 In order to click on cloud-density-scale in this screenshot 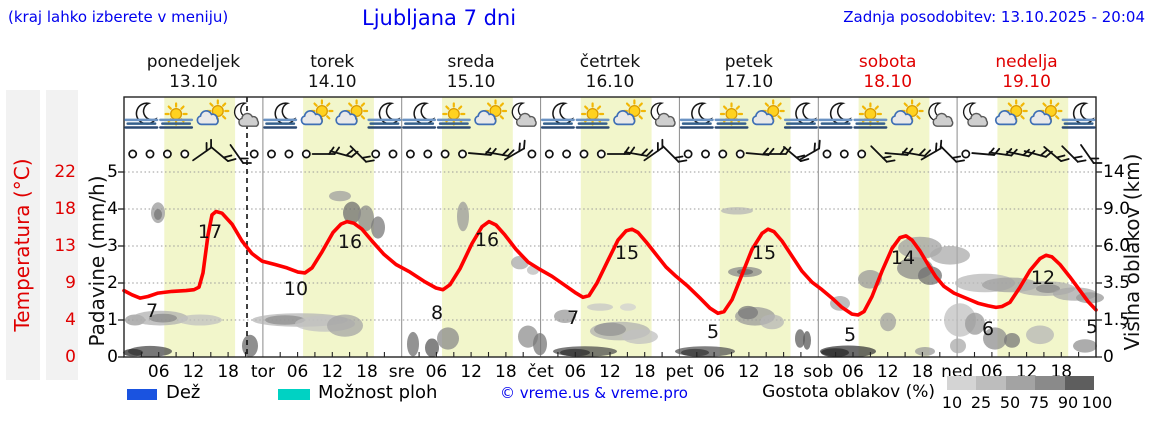, I will do `click(1020, 383)`.